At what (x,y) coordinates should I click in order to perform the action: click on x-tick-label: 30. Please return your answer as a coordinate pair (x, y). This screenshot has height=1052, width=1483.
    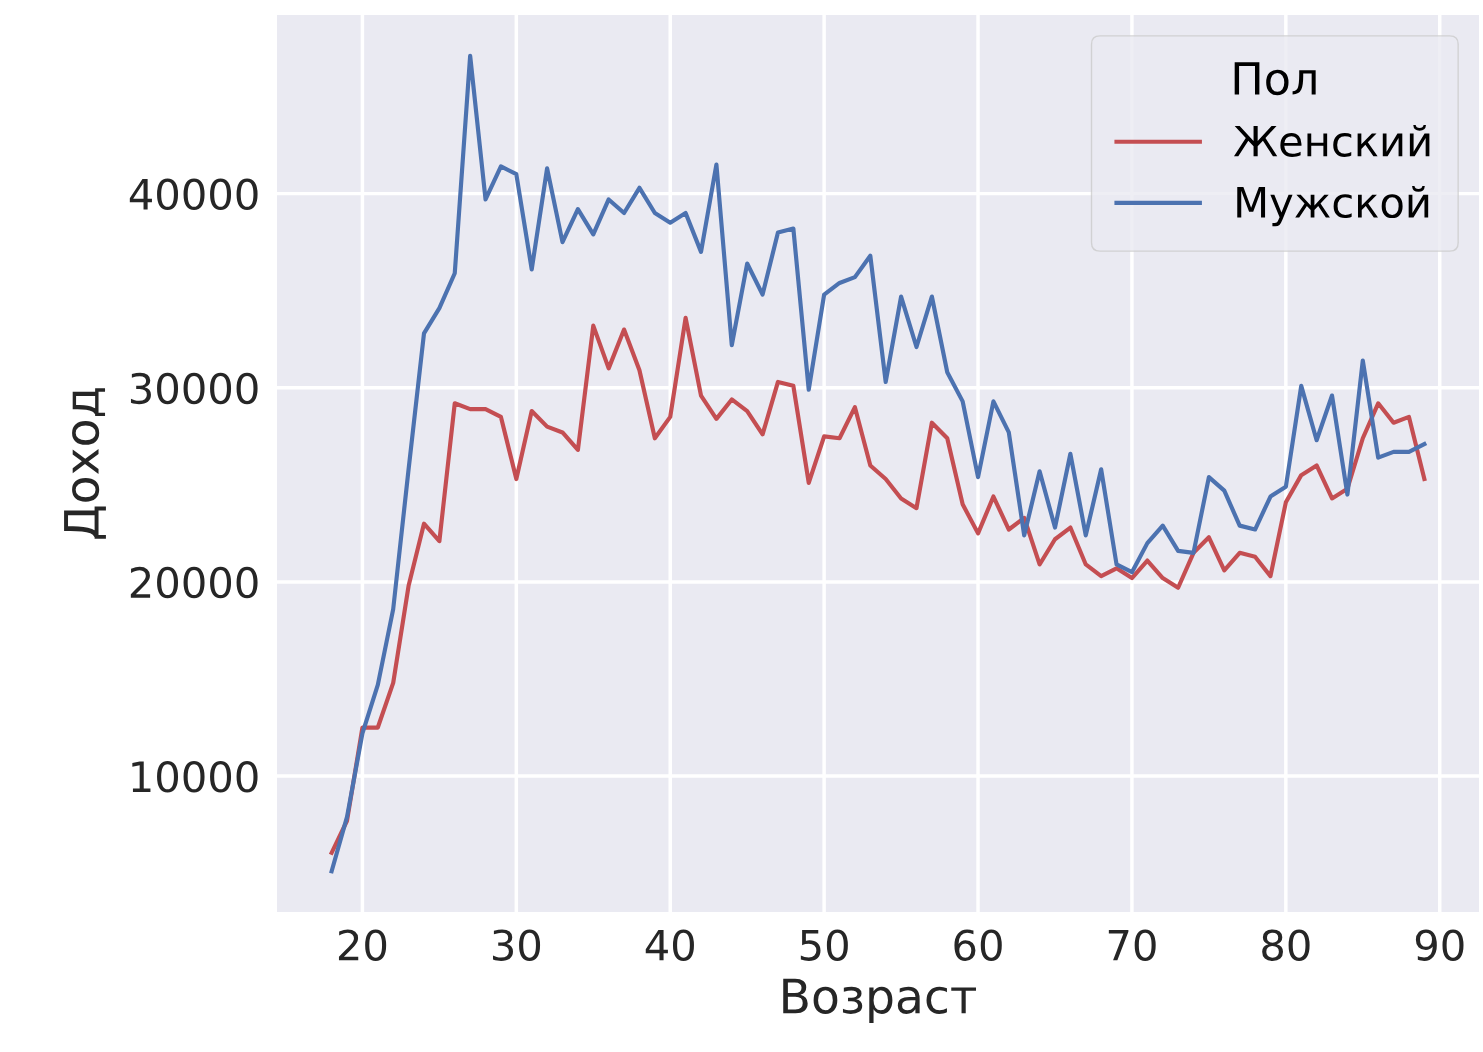
    Looking at the image, I should click on (516, 945).